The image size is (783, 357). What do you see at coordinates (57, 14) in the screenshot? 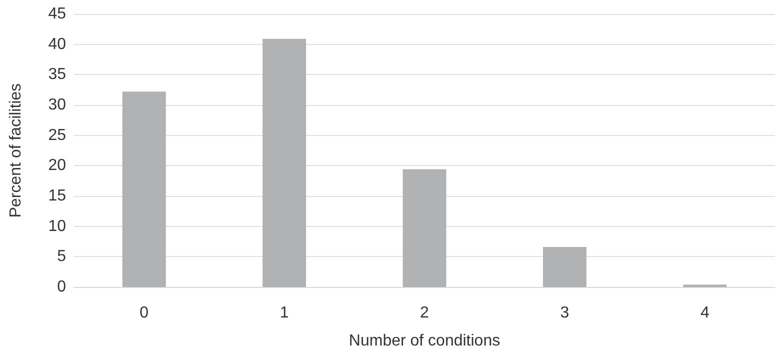
I see `y-tick-label: 45` at bounding box center [57, 14].